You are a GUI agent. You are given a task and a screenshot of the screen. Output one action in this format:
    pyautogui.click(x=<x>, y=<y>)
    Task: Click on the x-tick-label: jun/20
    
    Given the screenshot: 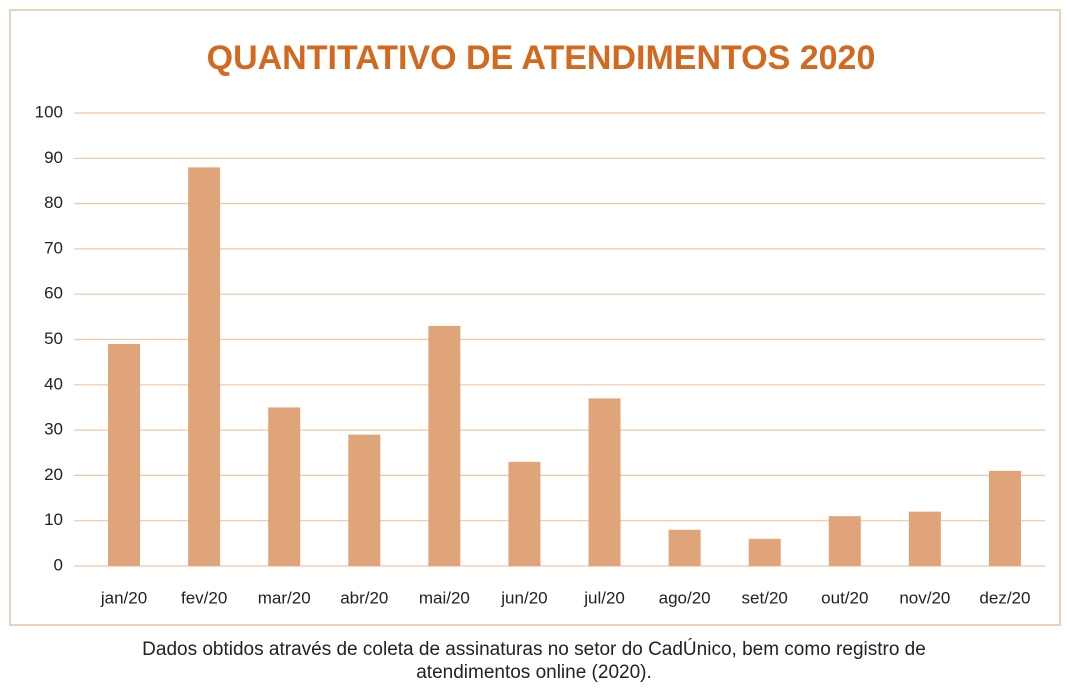 What is the action you would take?
    pyautogui.click(x=523, y=597)
    